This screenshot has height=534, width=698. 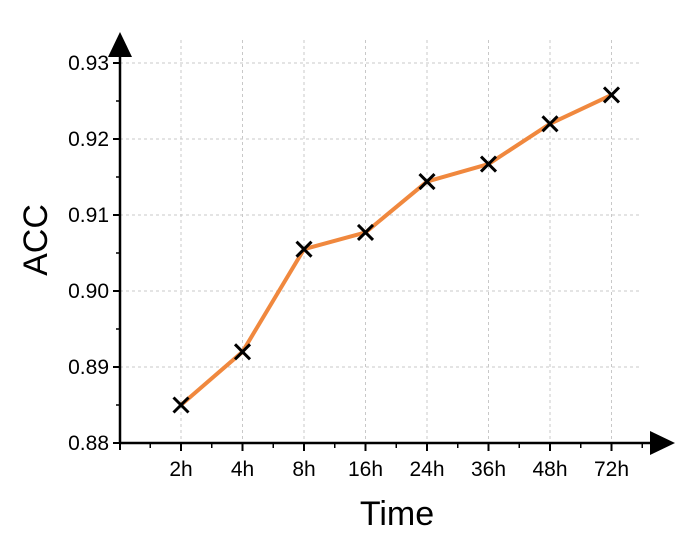 What do you see at coordinates (88, 139) in the screenshot?
I see `y-tick-label: 0.92` at bounding box center [88, 139].